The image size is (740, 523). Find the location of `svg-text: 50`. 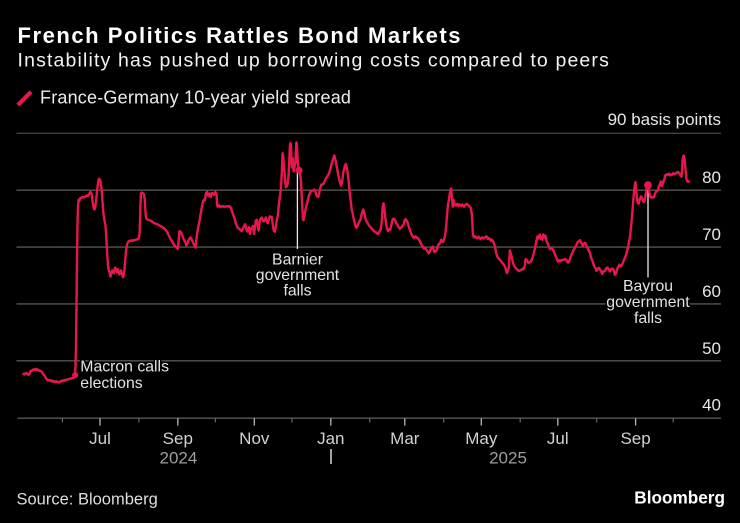

svg-text: 50 is located at coordinates (711, 348).